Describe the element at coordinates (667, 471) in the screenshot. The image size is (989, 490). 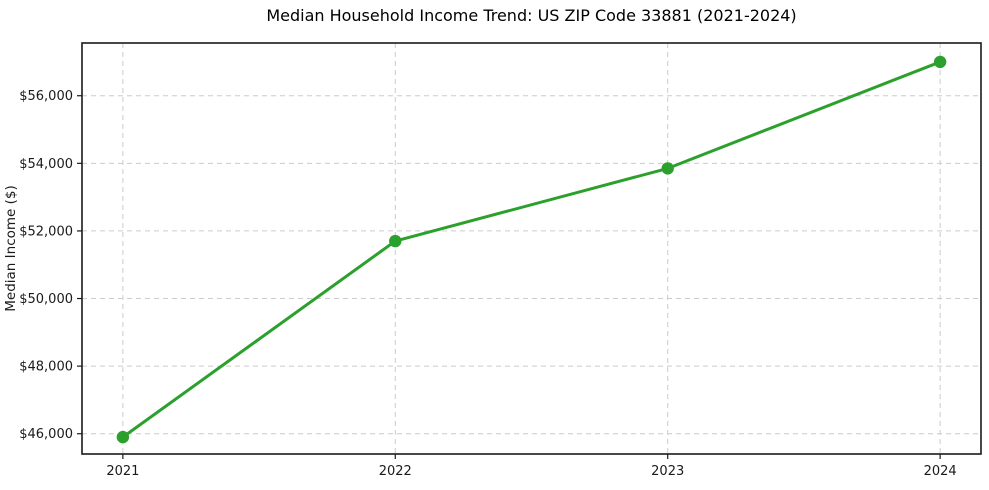
I see `x-tick-label-2023: 2023` at that location.